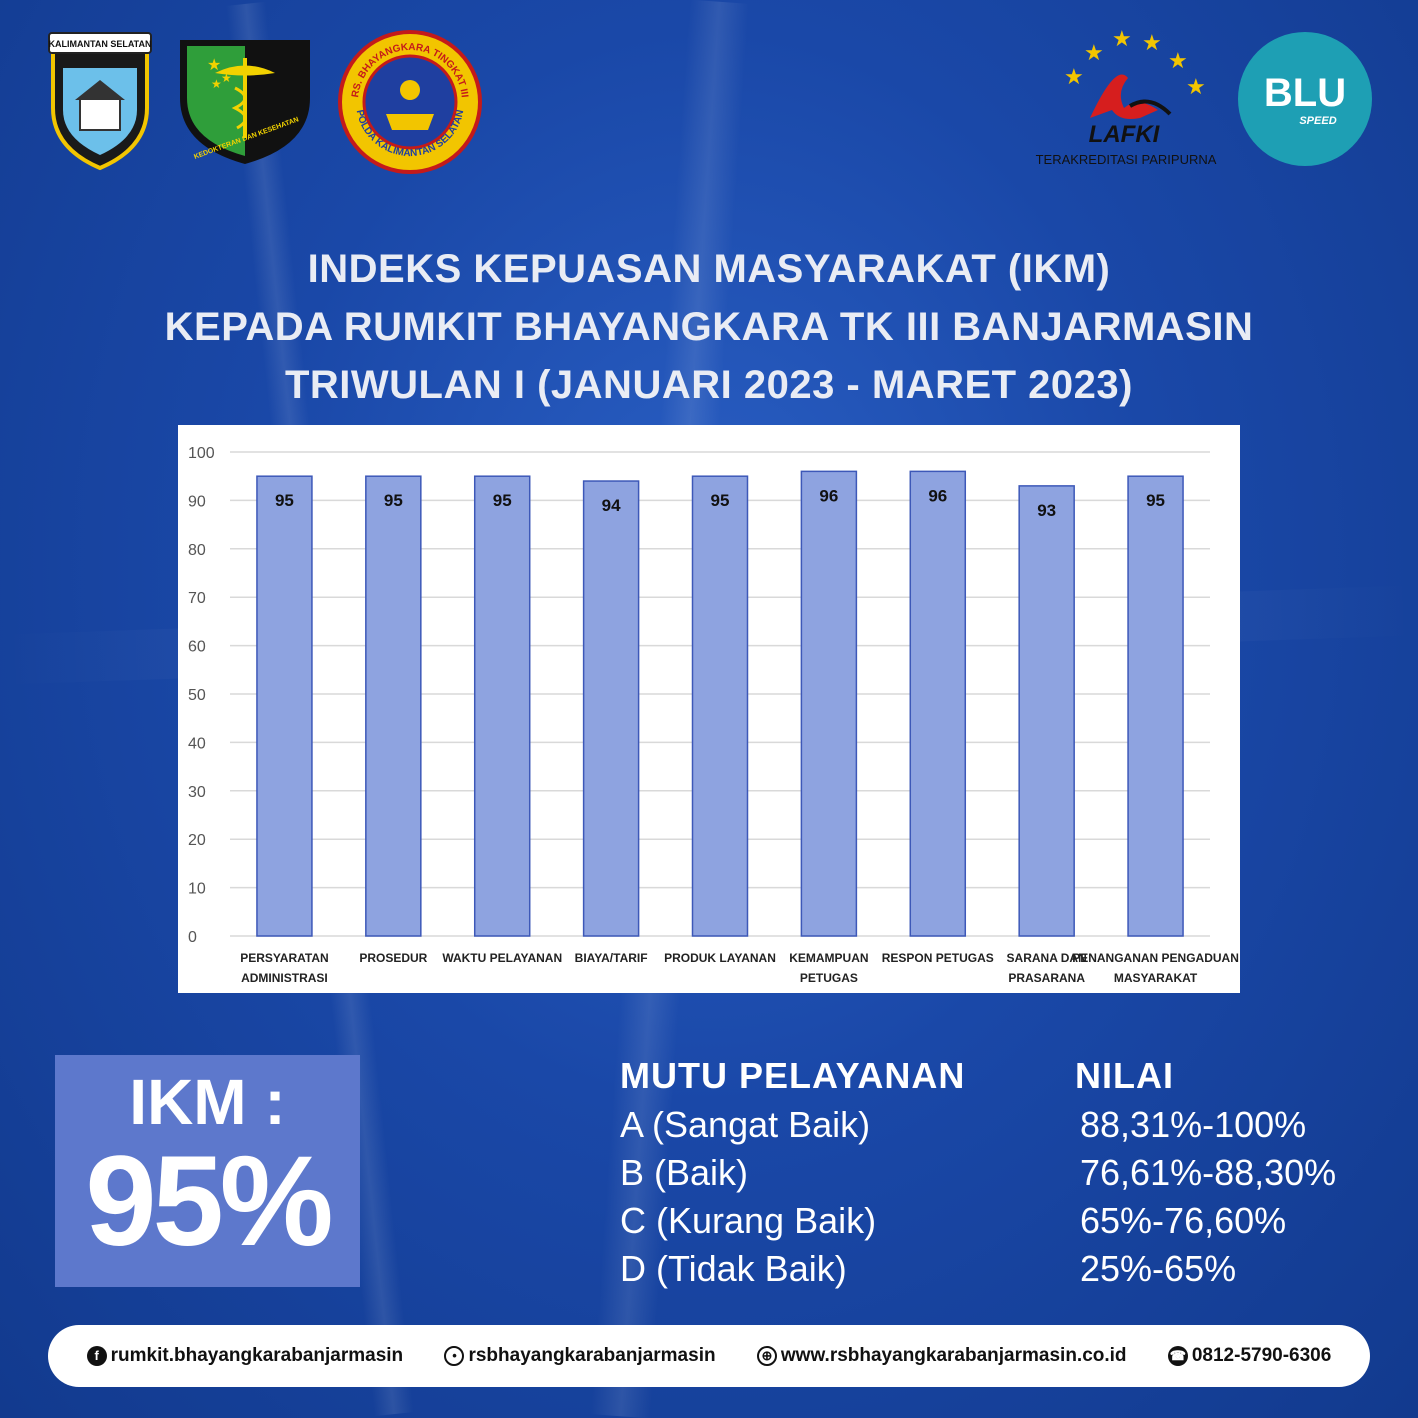 The height and width of the screenshot is (1418, 1418). What do you see at coordinates (201, 453) in the screenshot?
I see `y-tick-label: 100` at bounding box center [201, 453].